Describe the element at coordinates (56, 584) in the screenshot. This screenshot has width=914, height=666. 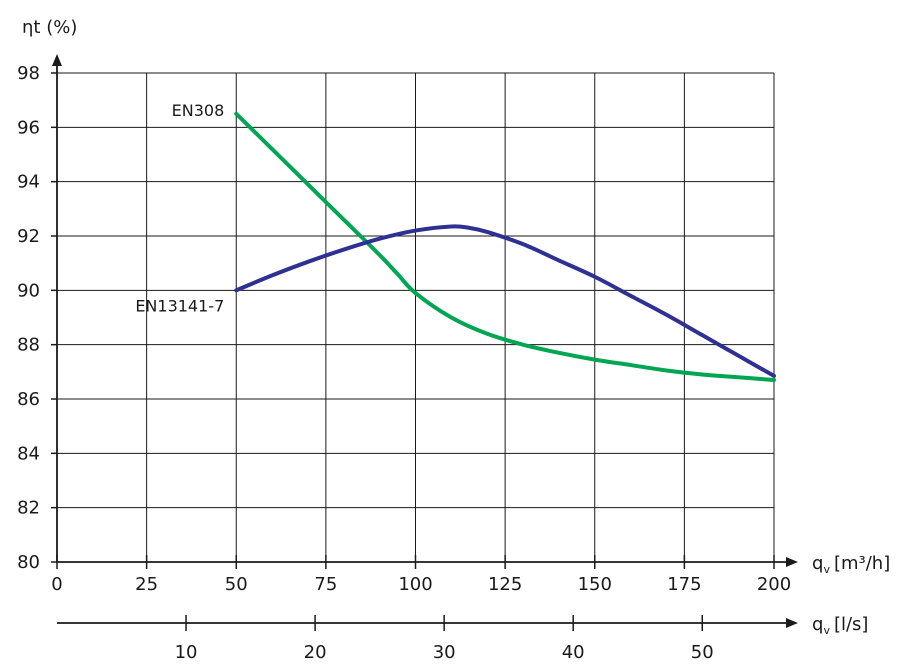
I see `x-tick-label: 0` at that location.